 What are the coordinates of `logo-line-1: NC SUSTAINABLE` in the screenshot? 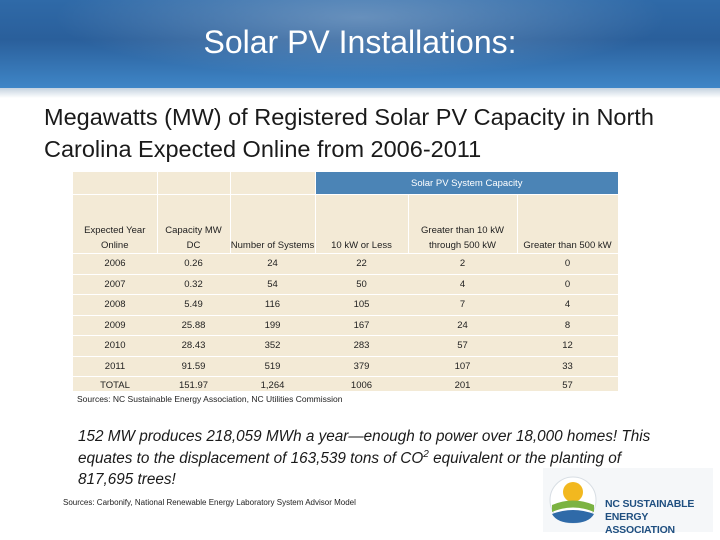 It's located at (650, 504).